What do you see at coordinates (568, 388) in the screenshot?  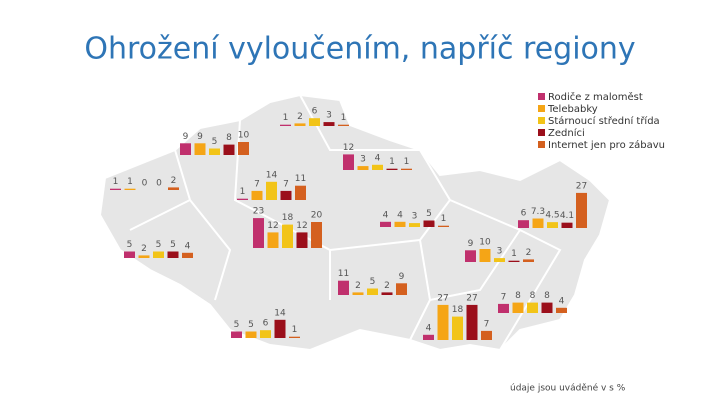 I see `note: údaje jsou uváděné v s %` at bounding box center [568, 388].